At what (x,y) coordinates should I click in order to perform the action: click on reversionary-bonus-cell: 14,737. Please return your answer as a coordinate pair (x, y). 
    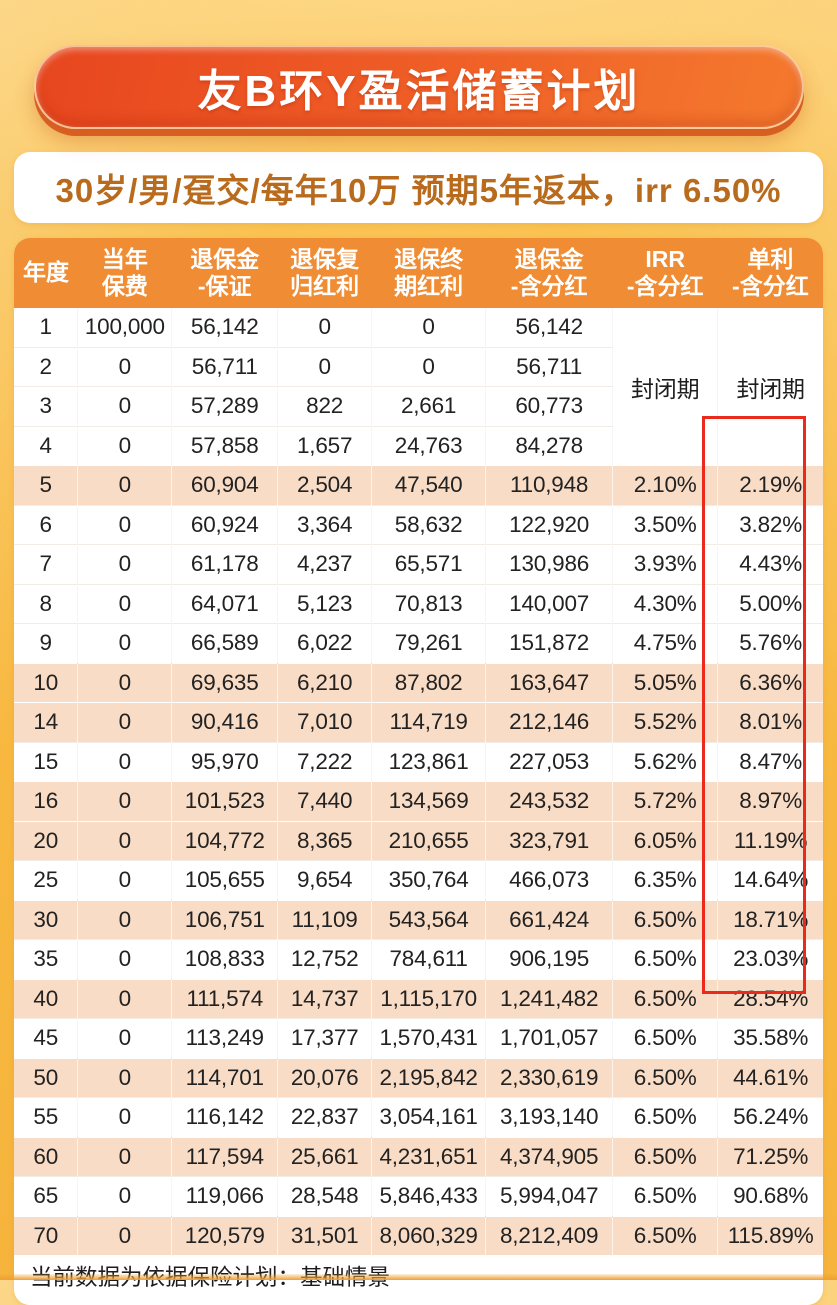
    Looking at the image, I should click on (324, 998).